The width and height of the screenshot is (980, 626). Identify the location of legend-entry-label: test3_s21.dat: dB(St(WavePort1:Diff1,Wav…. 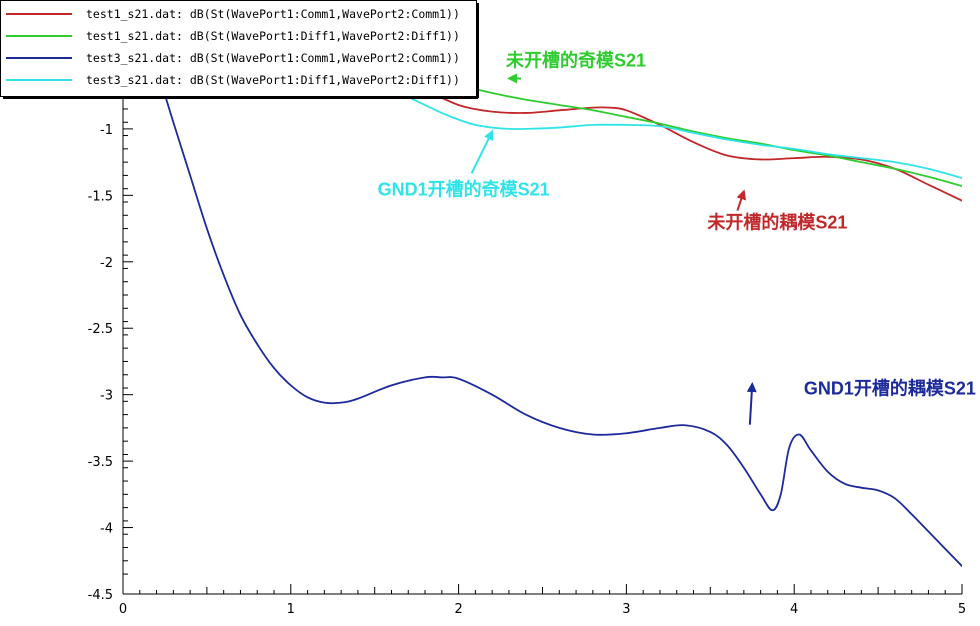
(273, 80).